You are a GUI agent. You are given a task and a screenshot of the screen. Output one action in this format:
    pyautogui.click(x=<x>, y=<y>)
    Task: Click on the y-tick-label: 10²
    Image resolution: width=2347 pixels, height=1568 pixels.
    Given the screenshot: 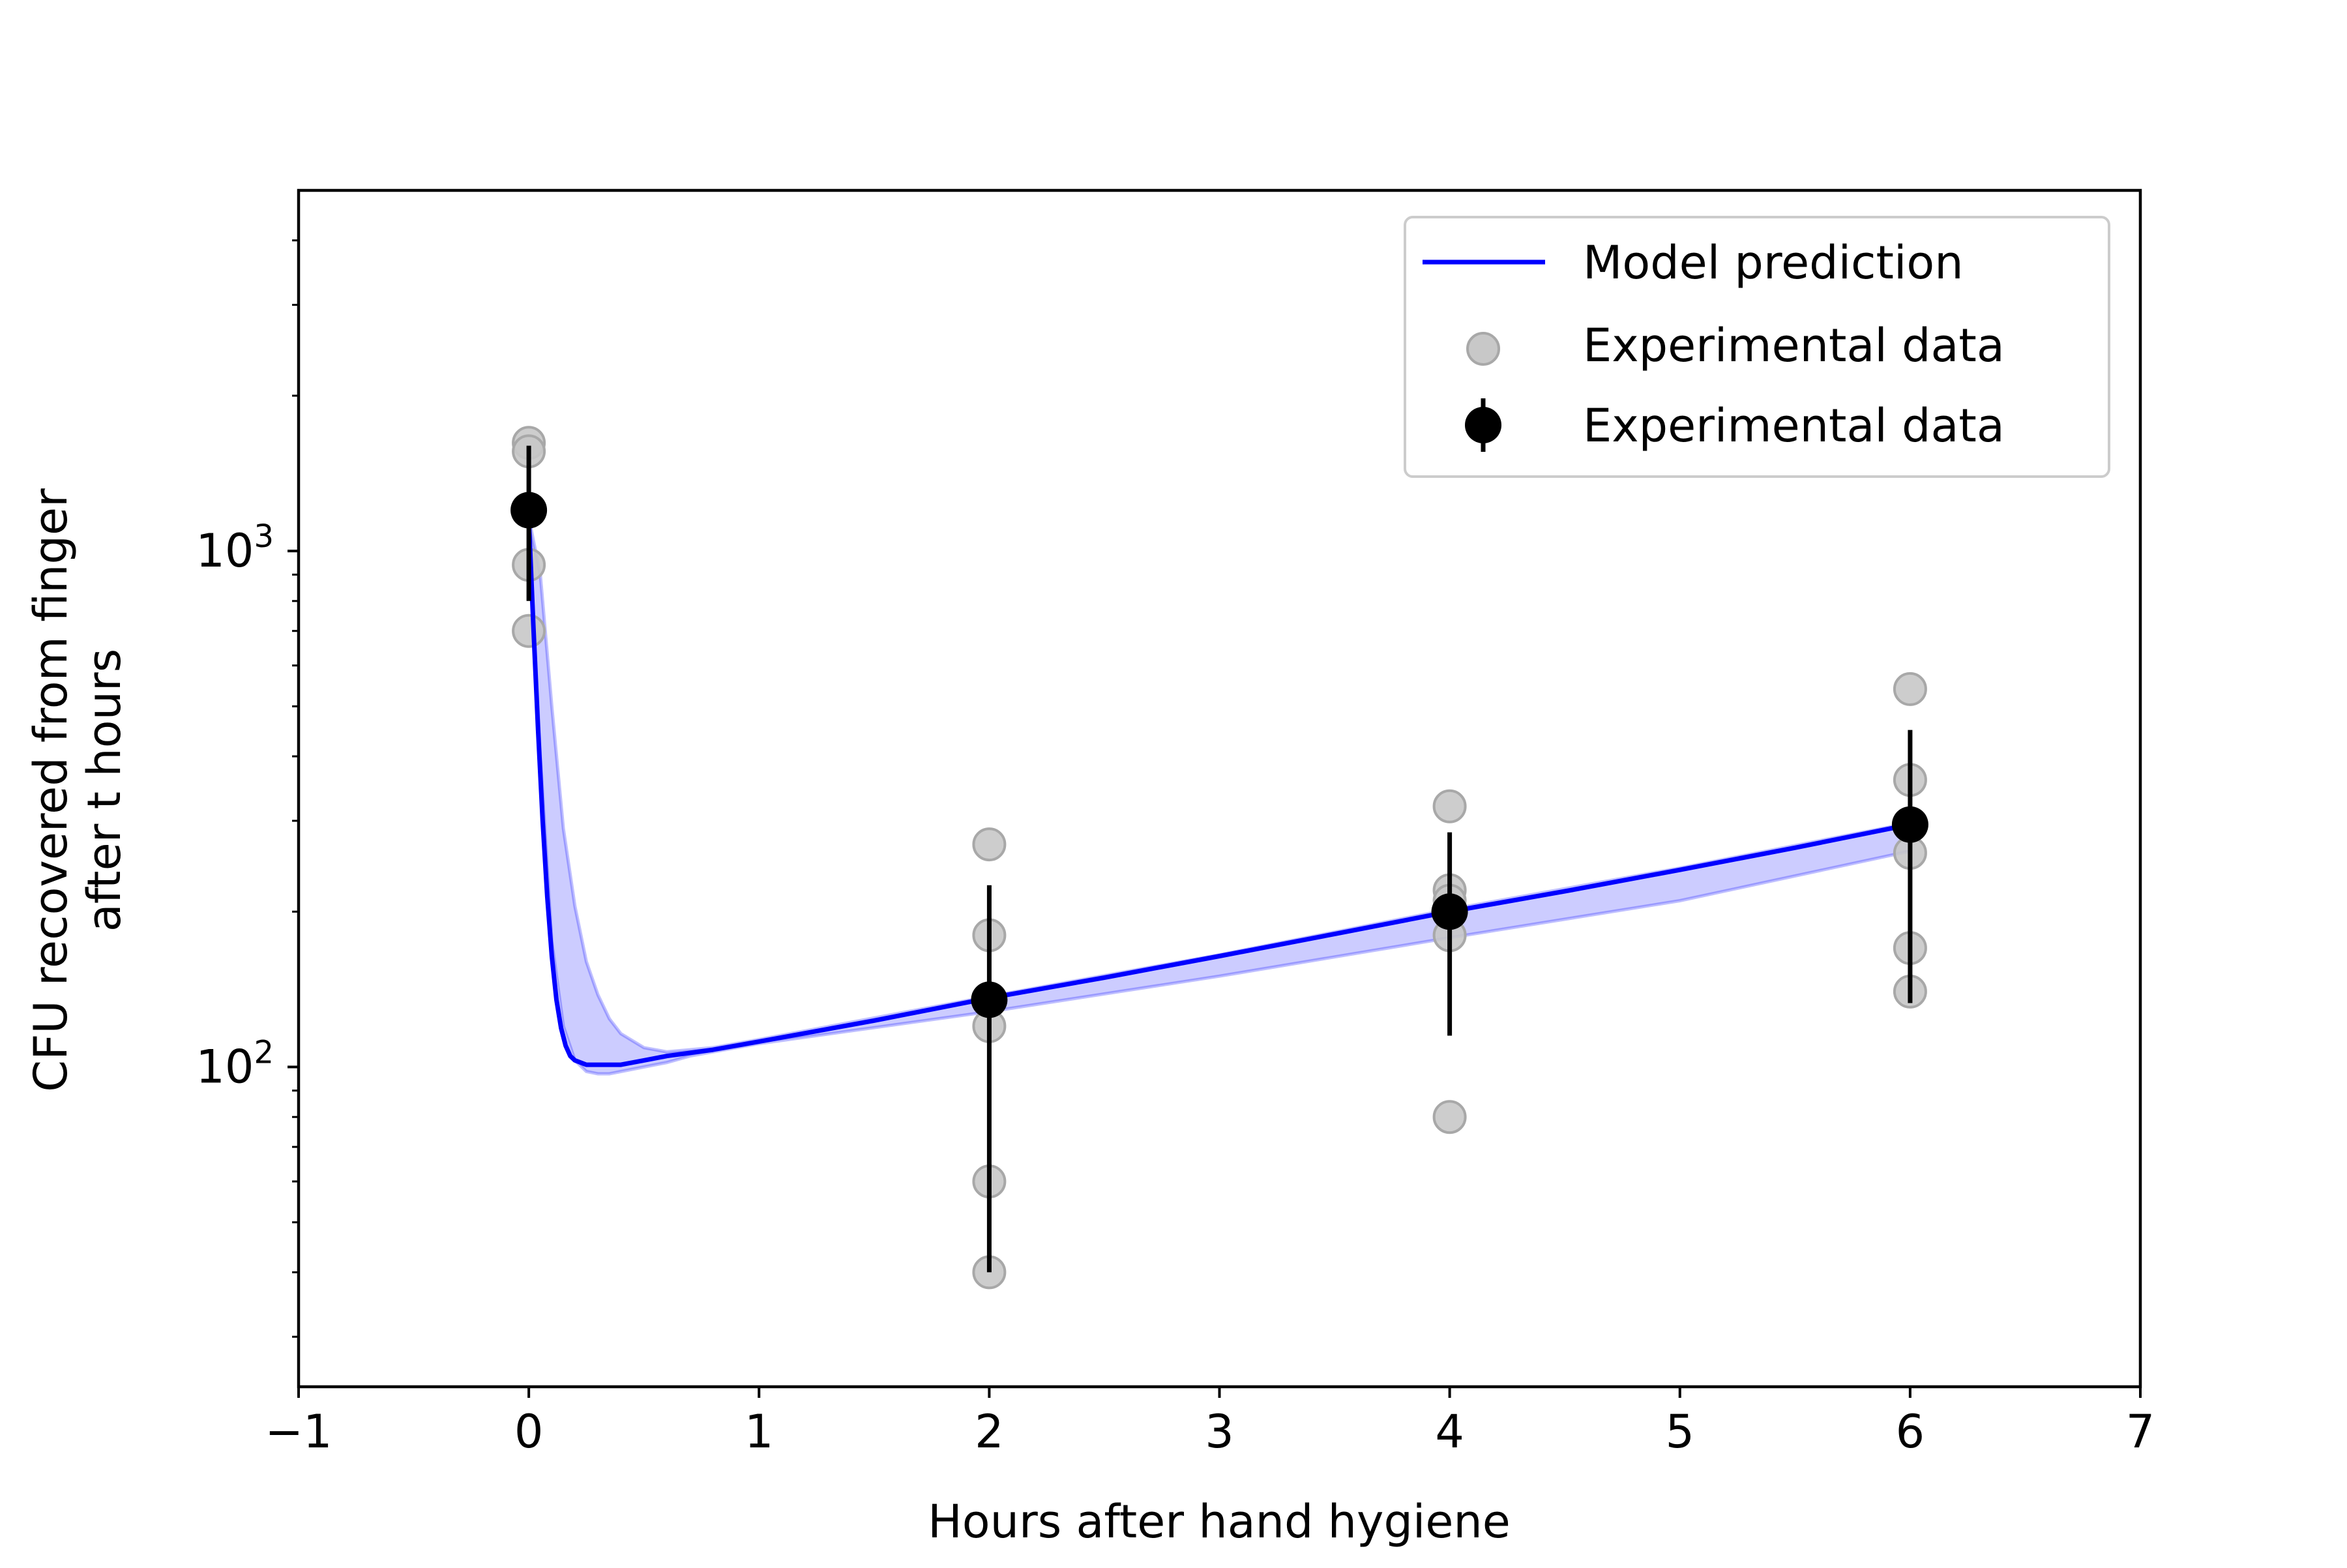 What is the action you would take?
    pyautogui.click(x=235, y=1064)
    